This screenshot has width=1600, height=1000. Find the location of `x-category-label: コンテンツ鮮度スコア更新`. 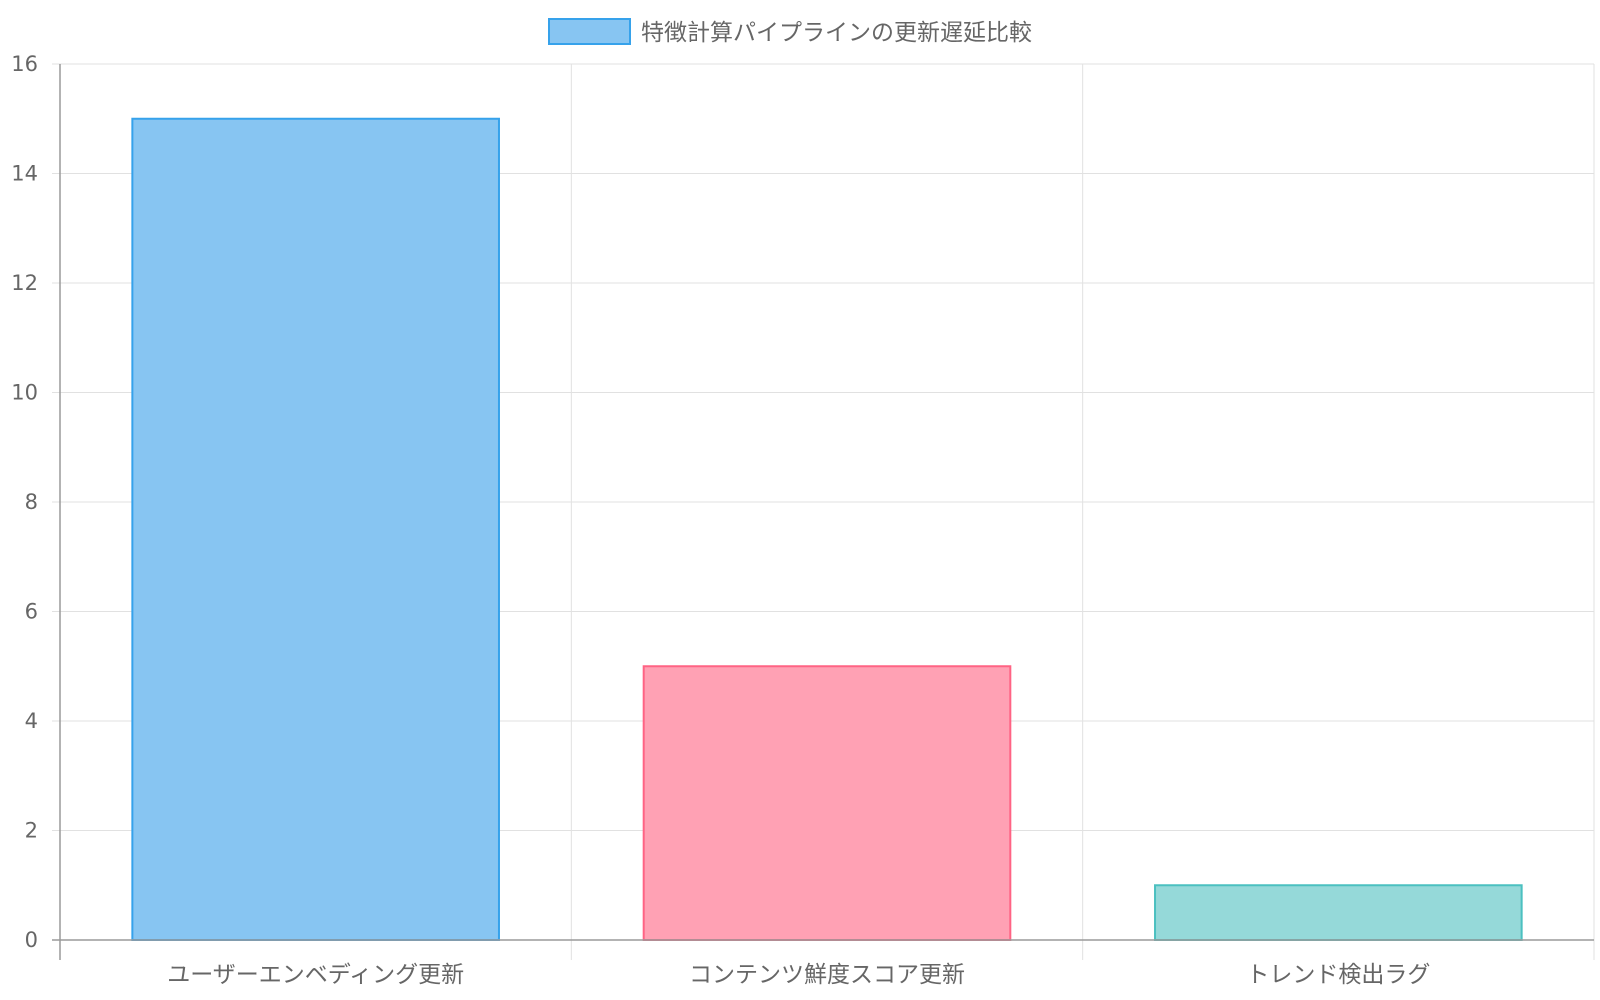

x-category-label: コンテンツ鮮度スコア更新 is located at coordinates (827, 975).